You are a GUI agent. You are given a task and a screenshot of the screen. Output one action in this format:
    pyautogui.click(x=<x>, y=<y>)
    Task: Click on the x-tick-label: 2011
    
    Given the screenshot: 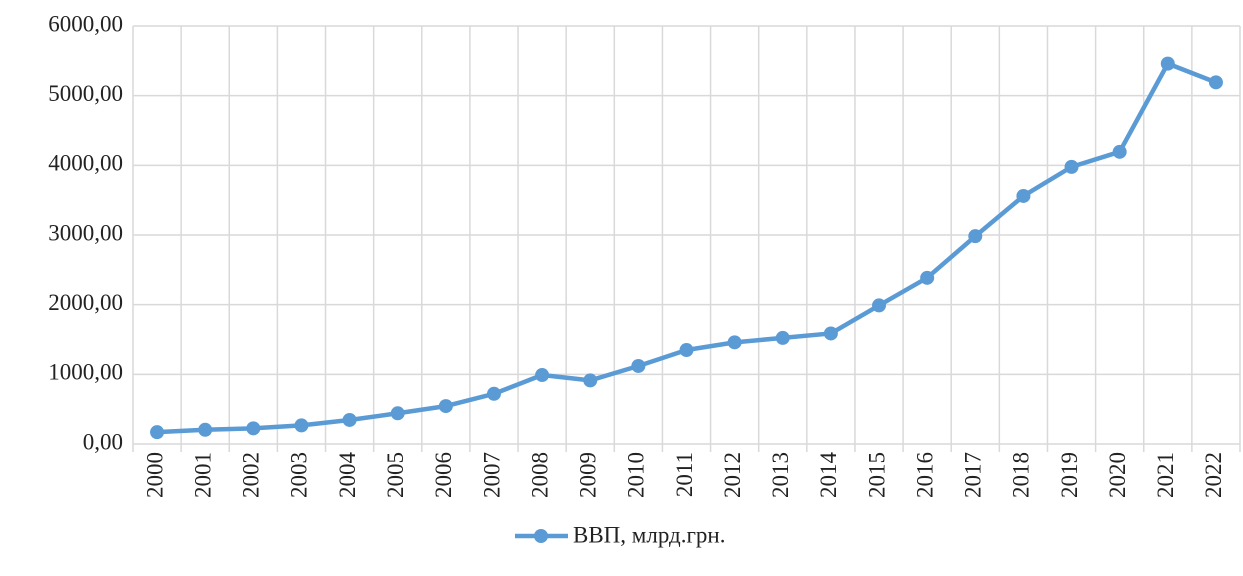 What is the action you would take?
    pyautogui.click(x=684, y=474)
    